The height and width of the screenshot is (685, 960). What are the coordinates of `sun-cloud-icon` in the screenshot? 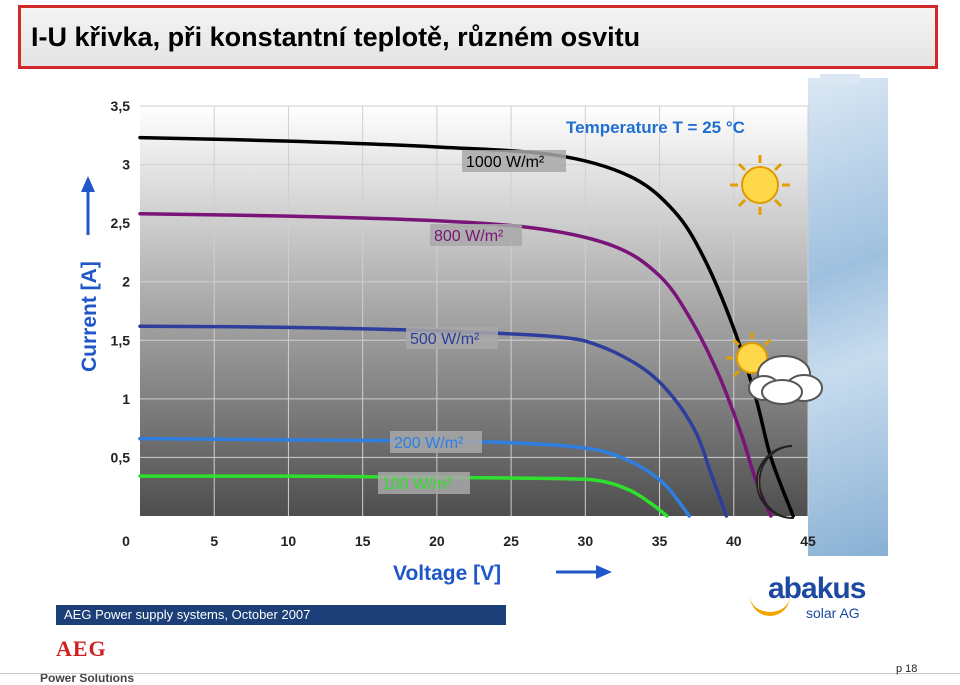 It's located at (774, 368).